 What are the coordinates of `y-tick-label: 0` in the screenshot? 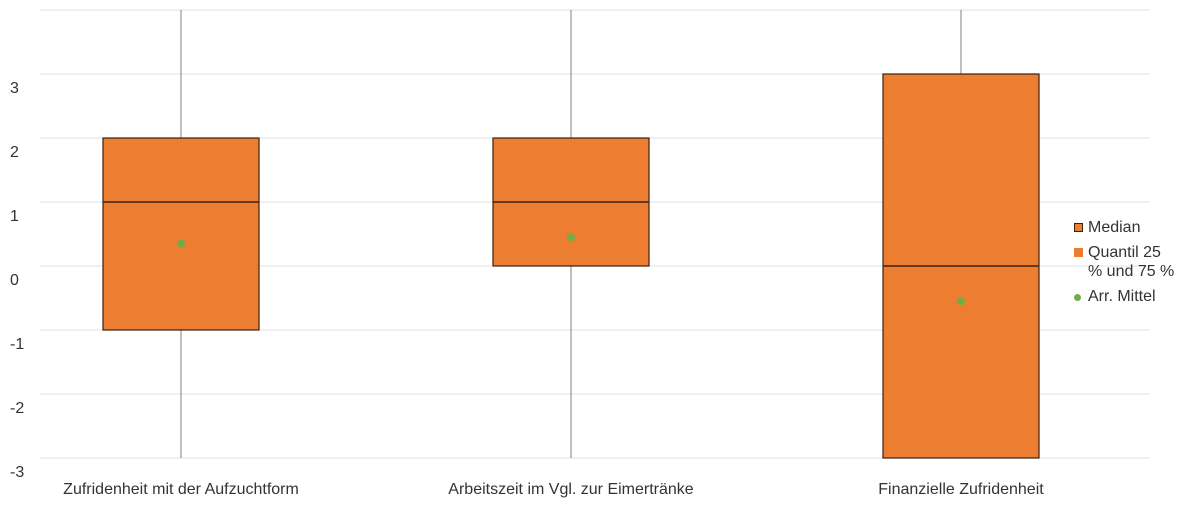 It's located at (14, 280).